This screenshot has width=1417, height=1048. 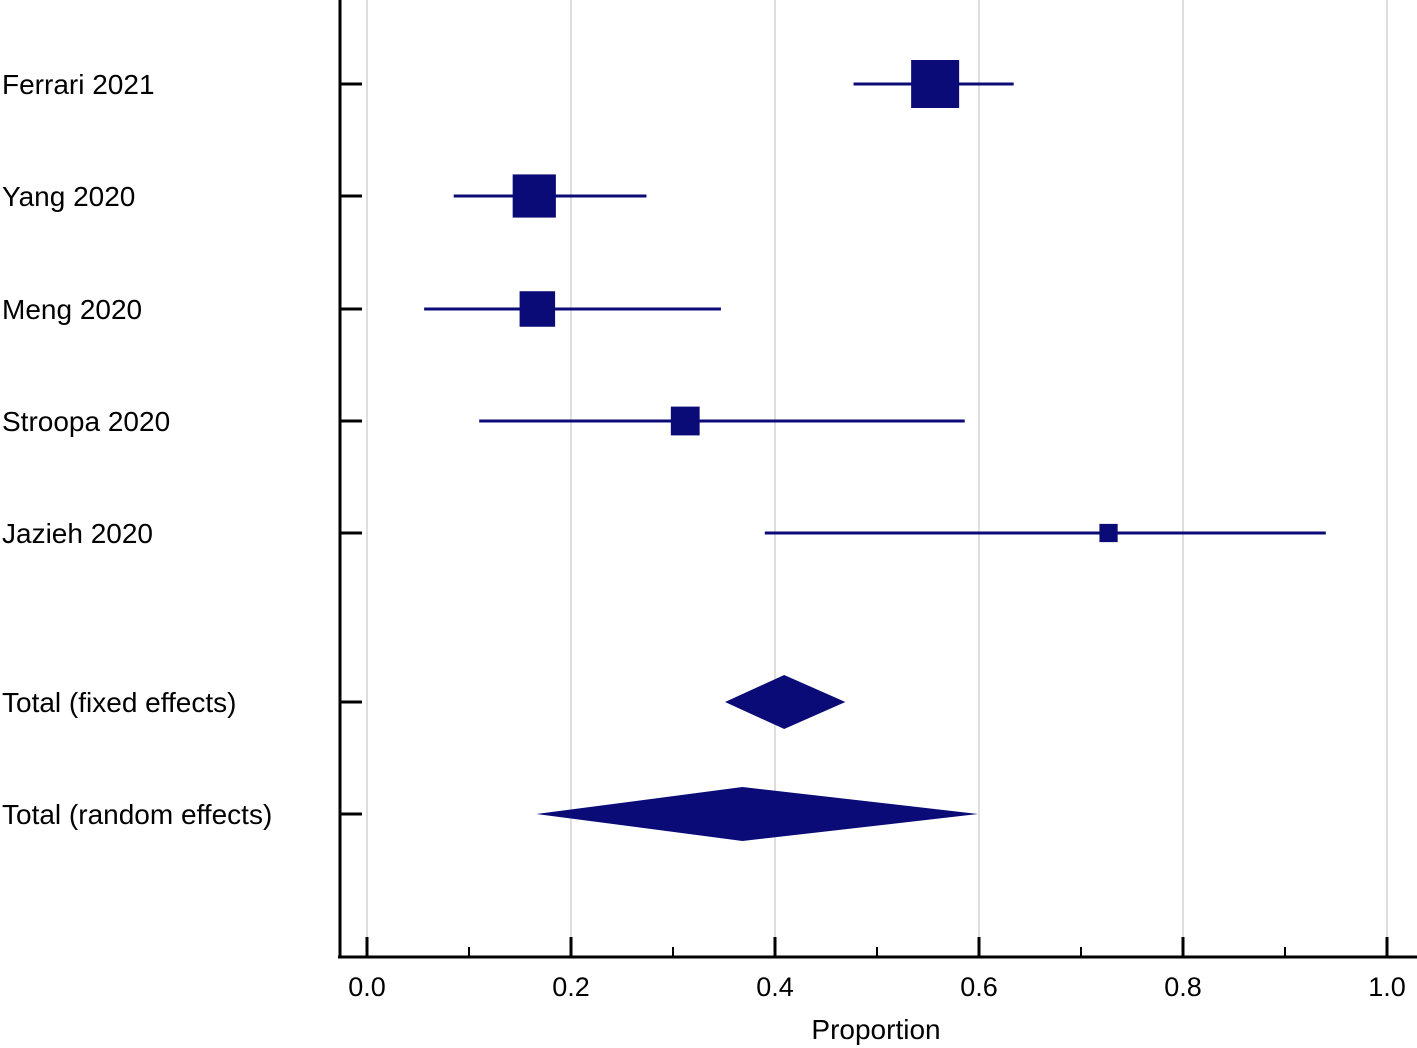 I want to click on x-tick-label: 0.2, so click(x=571, y=987).